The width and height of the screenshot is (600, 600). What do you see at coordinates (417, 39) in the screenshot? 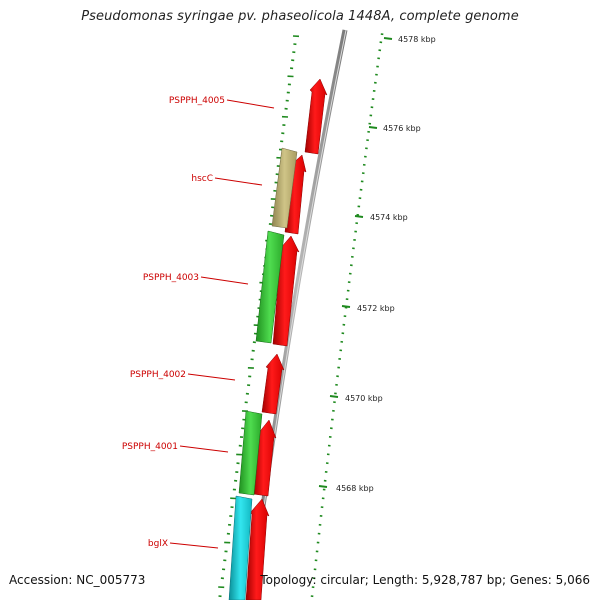
I see `scale-label-4578: 4578 kbp` at bounding box center [417, 39].